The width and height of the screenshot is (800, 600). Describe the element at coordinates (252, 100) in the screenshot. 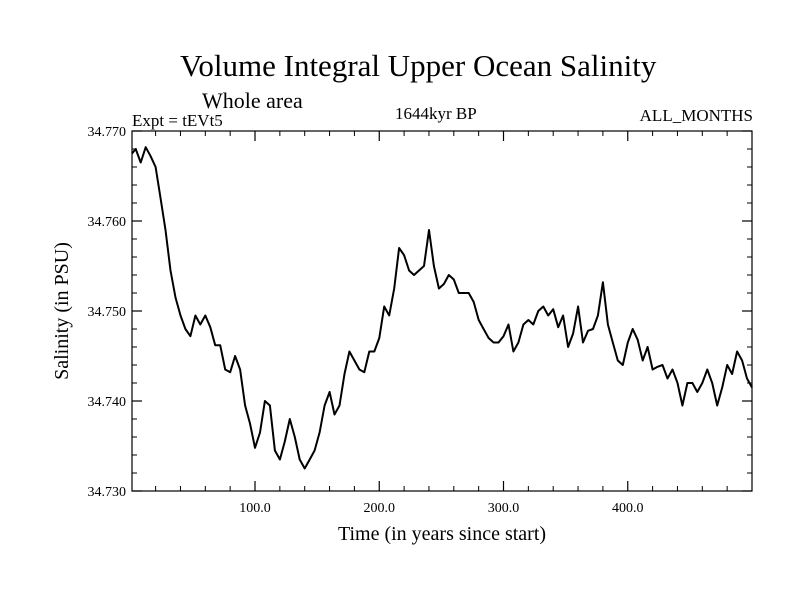

I see `chart-subtitle: Whole area` at that location.